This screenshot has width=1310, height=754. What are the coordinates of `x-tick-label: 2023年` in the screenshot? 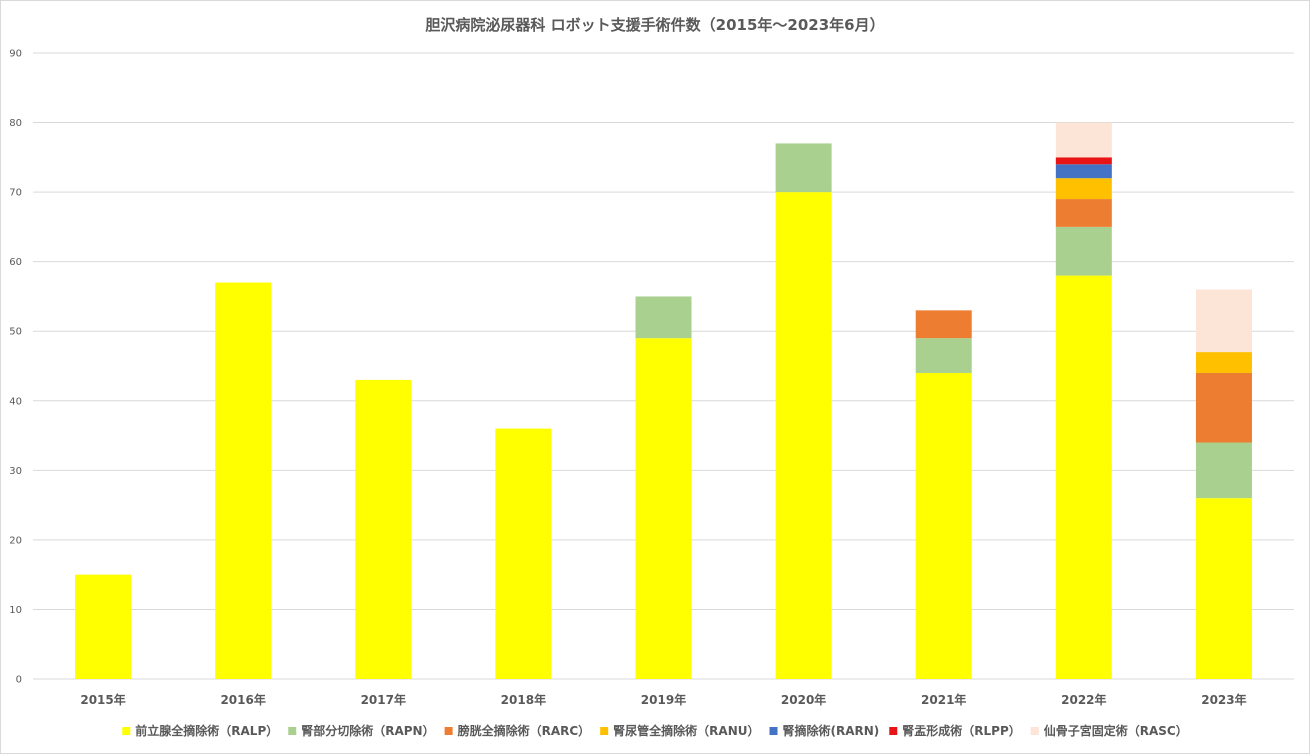 It's located at (1223, 699).